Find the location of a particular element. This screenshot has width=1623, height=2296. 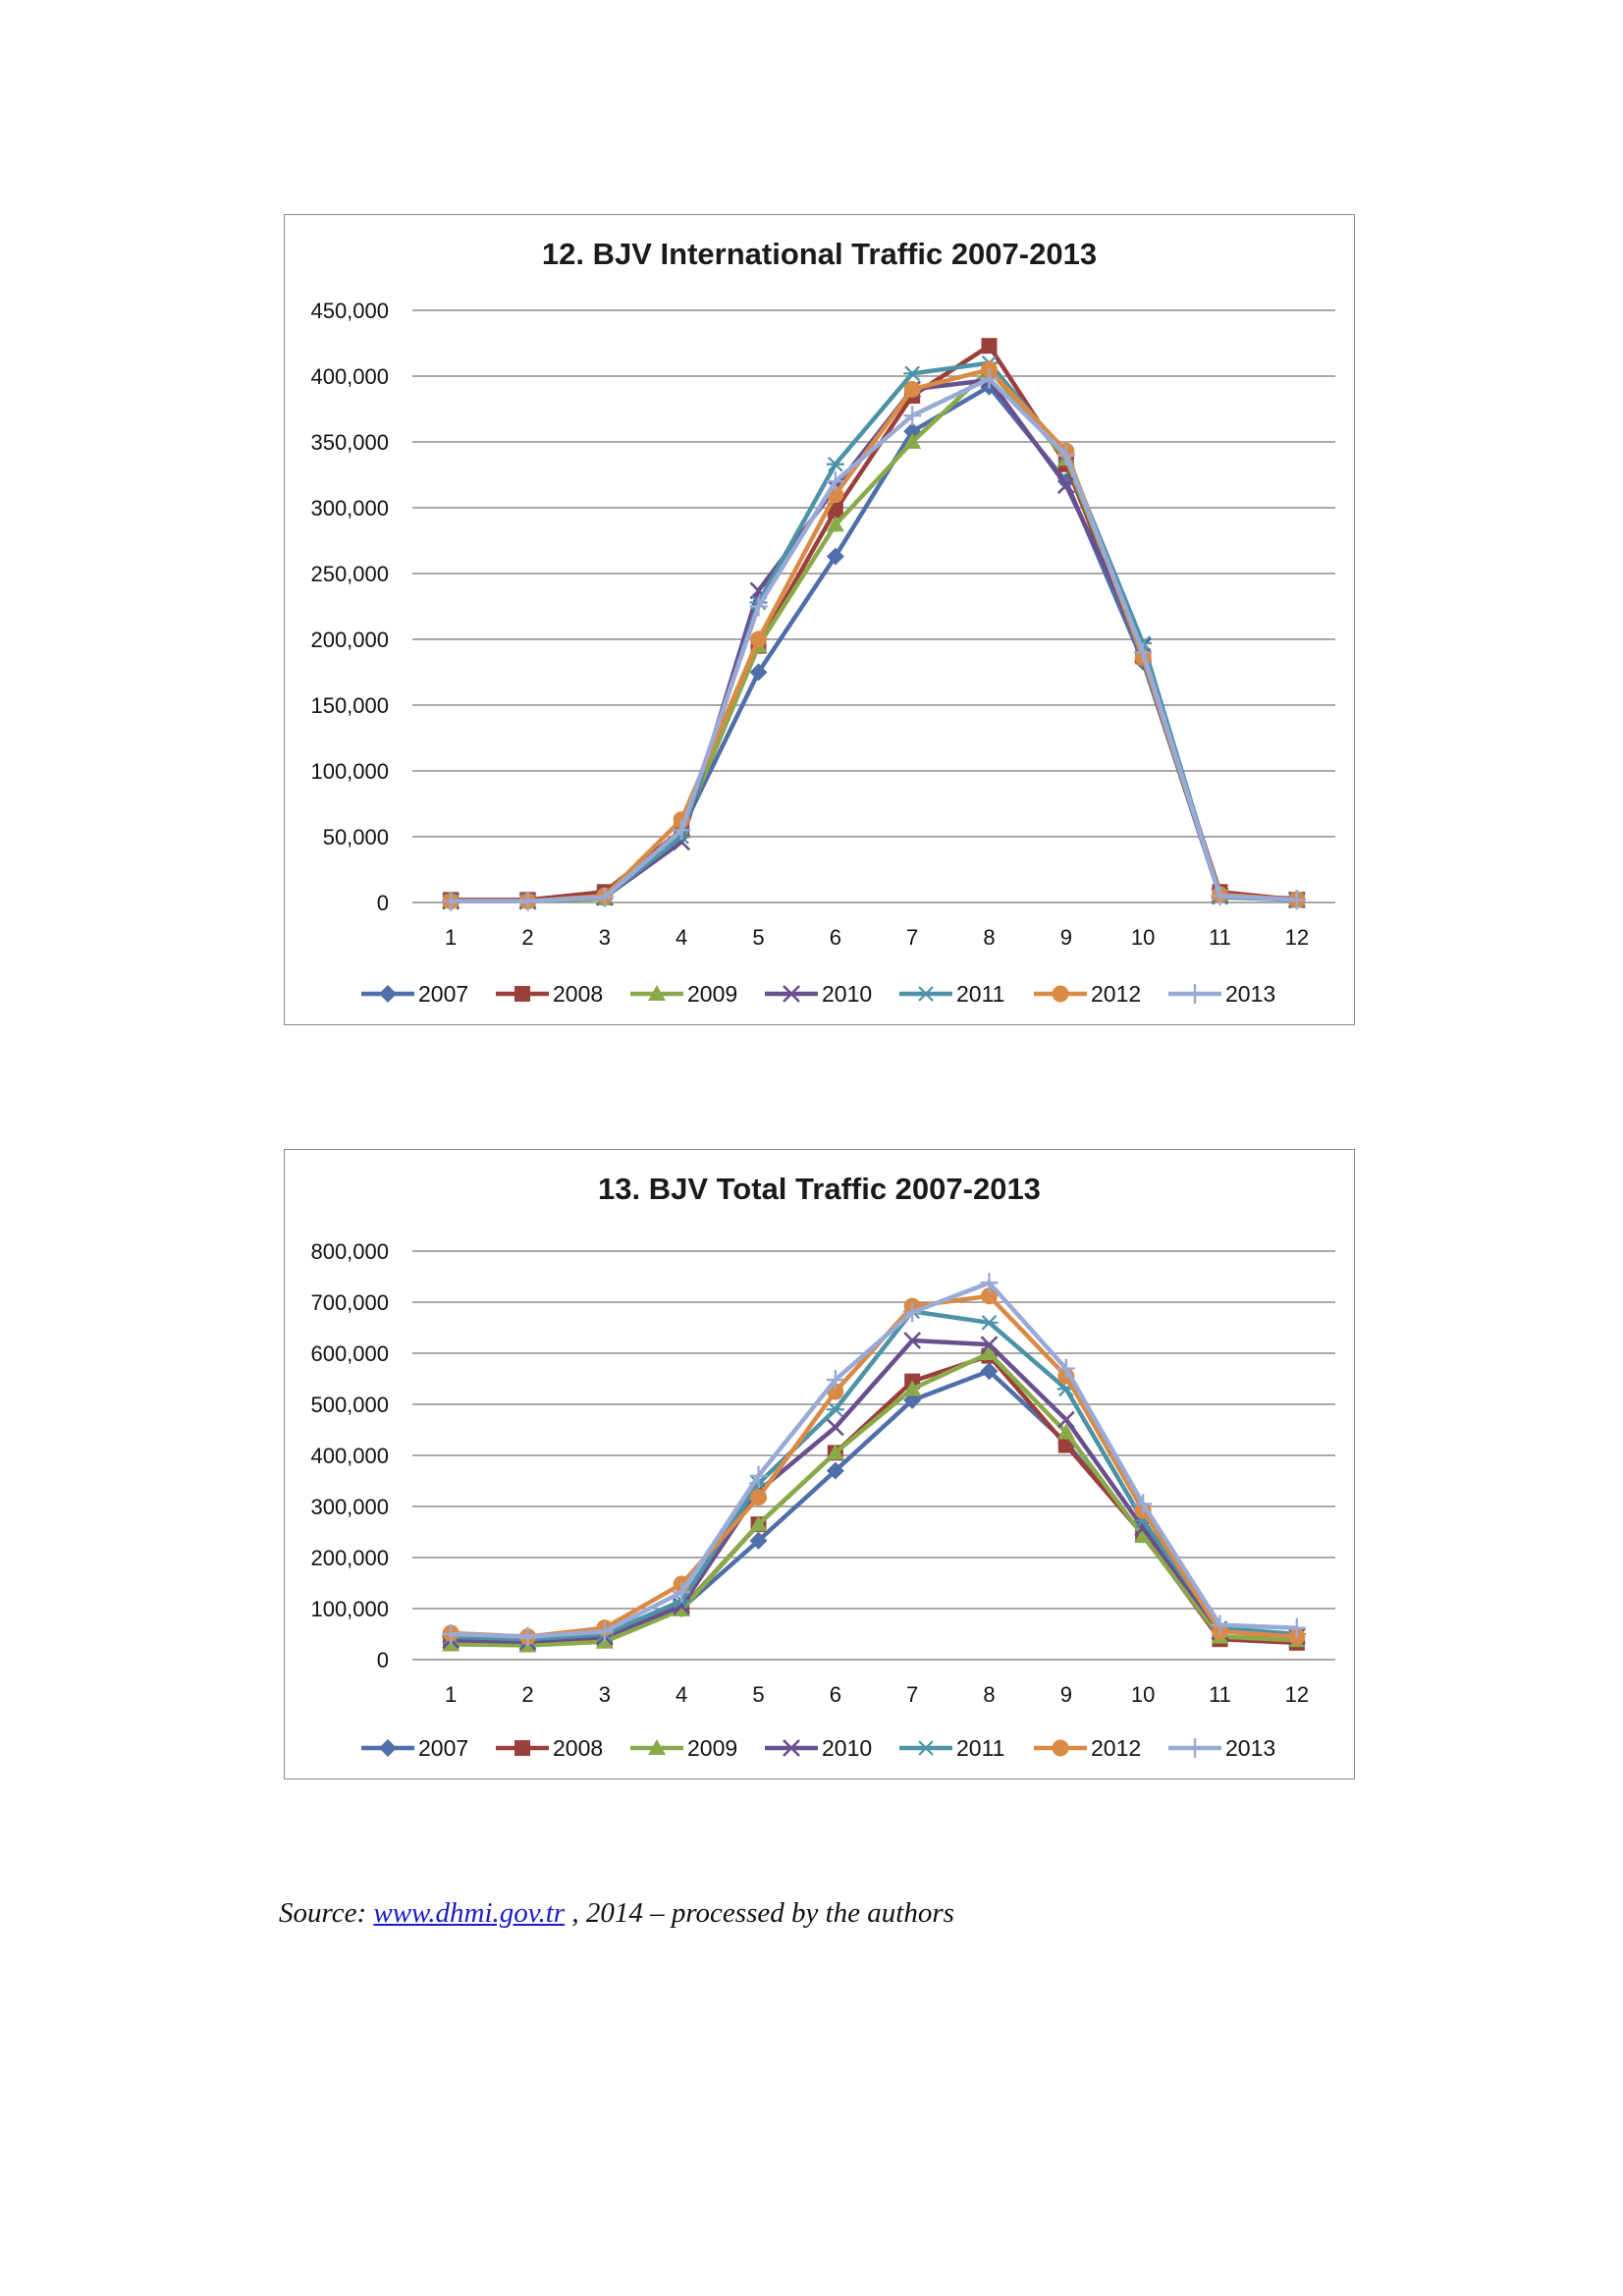

x-tick-label: 5 is located at coordinates (758, 1694).